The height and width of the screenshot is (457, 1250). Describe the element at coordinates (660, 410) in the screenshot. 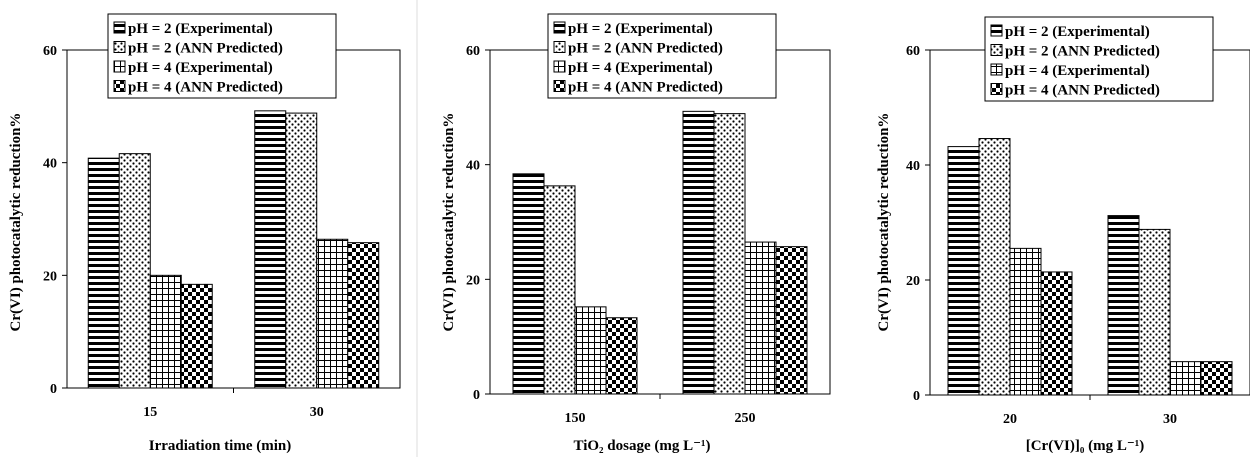

I see `x-tick-labels: 150 250` at that location.